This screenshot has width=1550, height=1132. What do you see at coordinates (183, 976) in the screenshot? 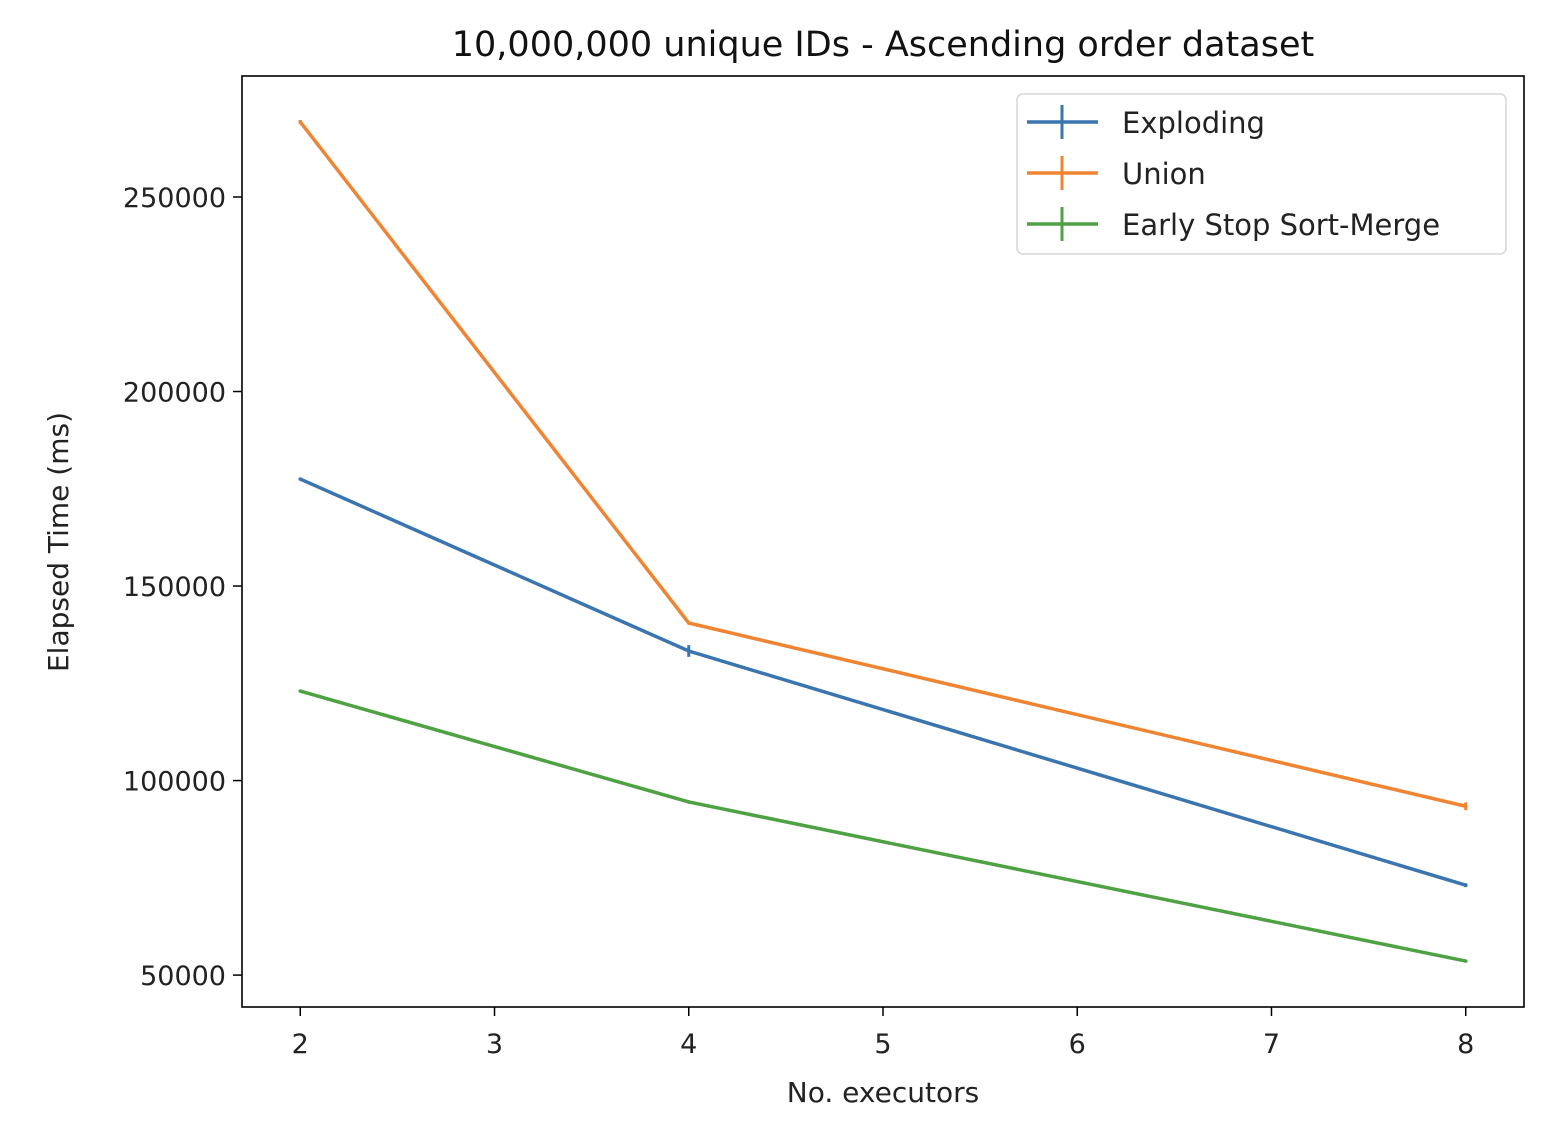
I see `y-tick-label: 50000` at bounding box center [183, 976].